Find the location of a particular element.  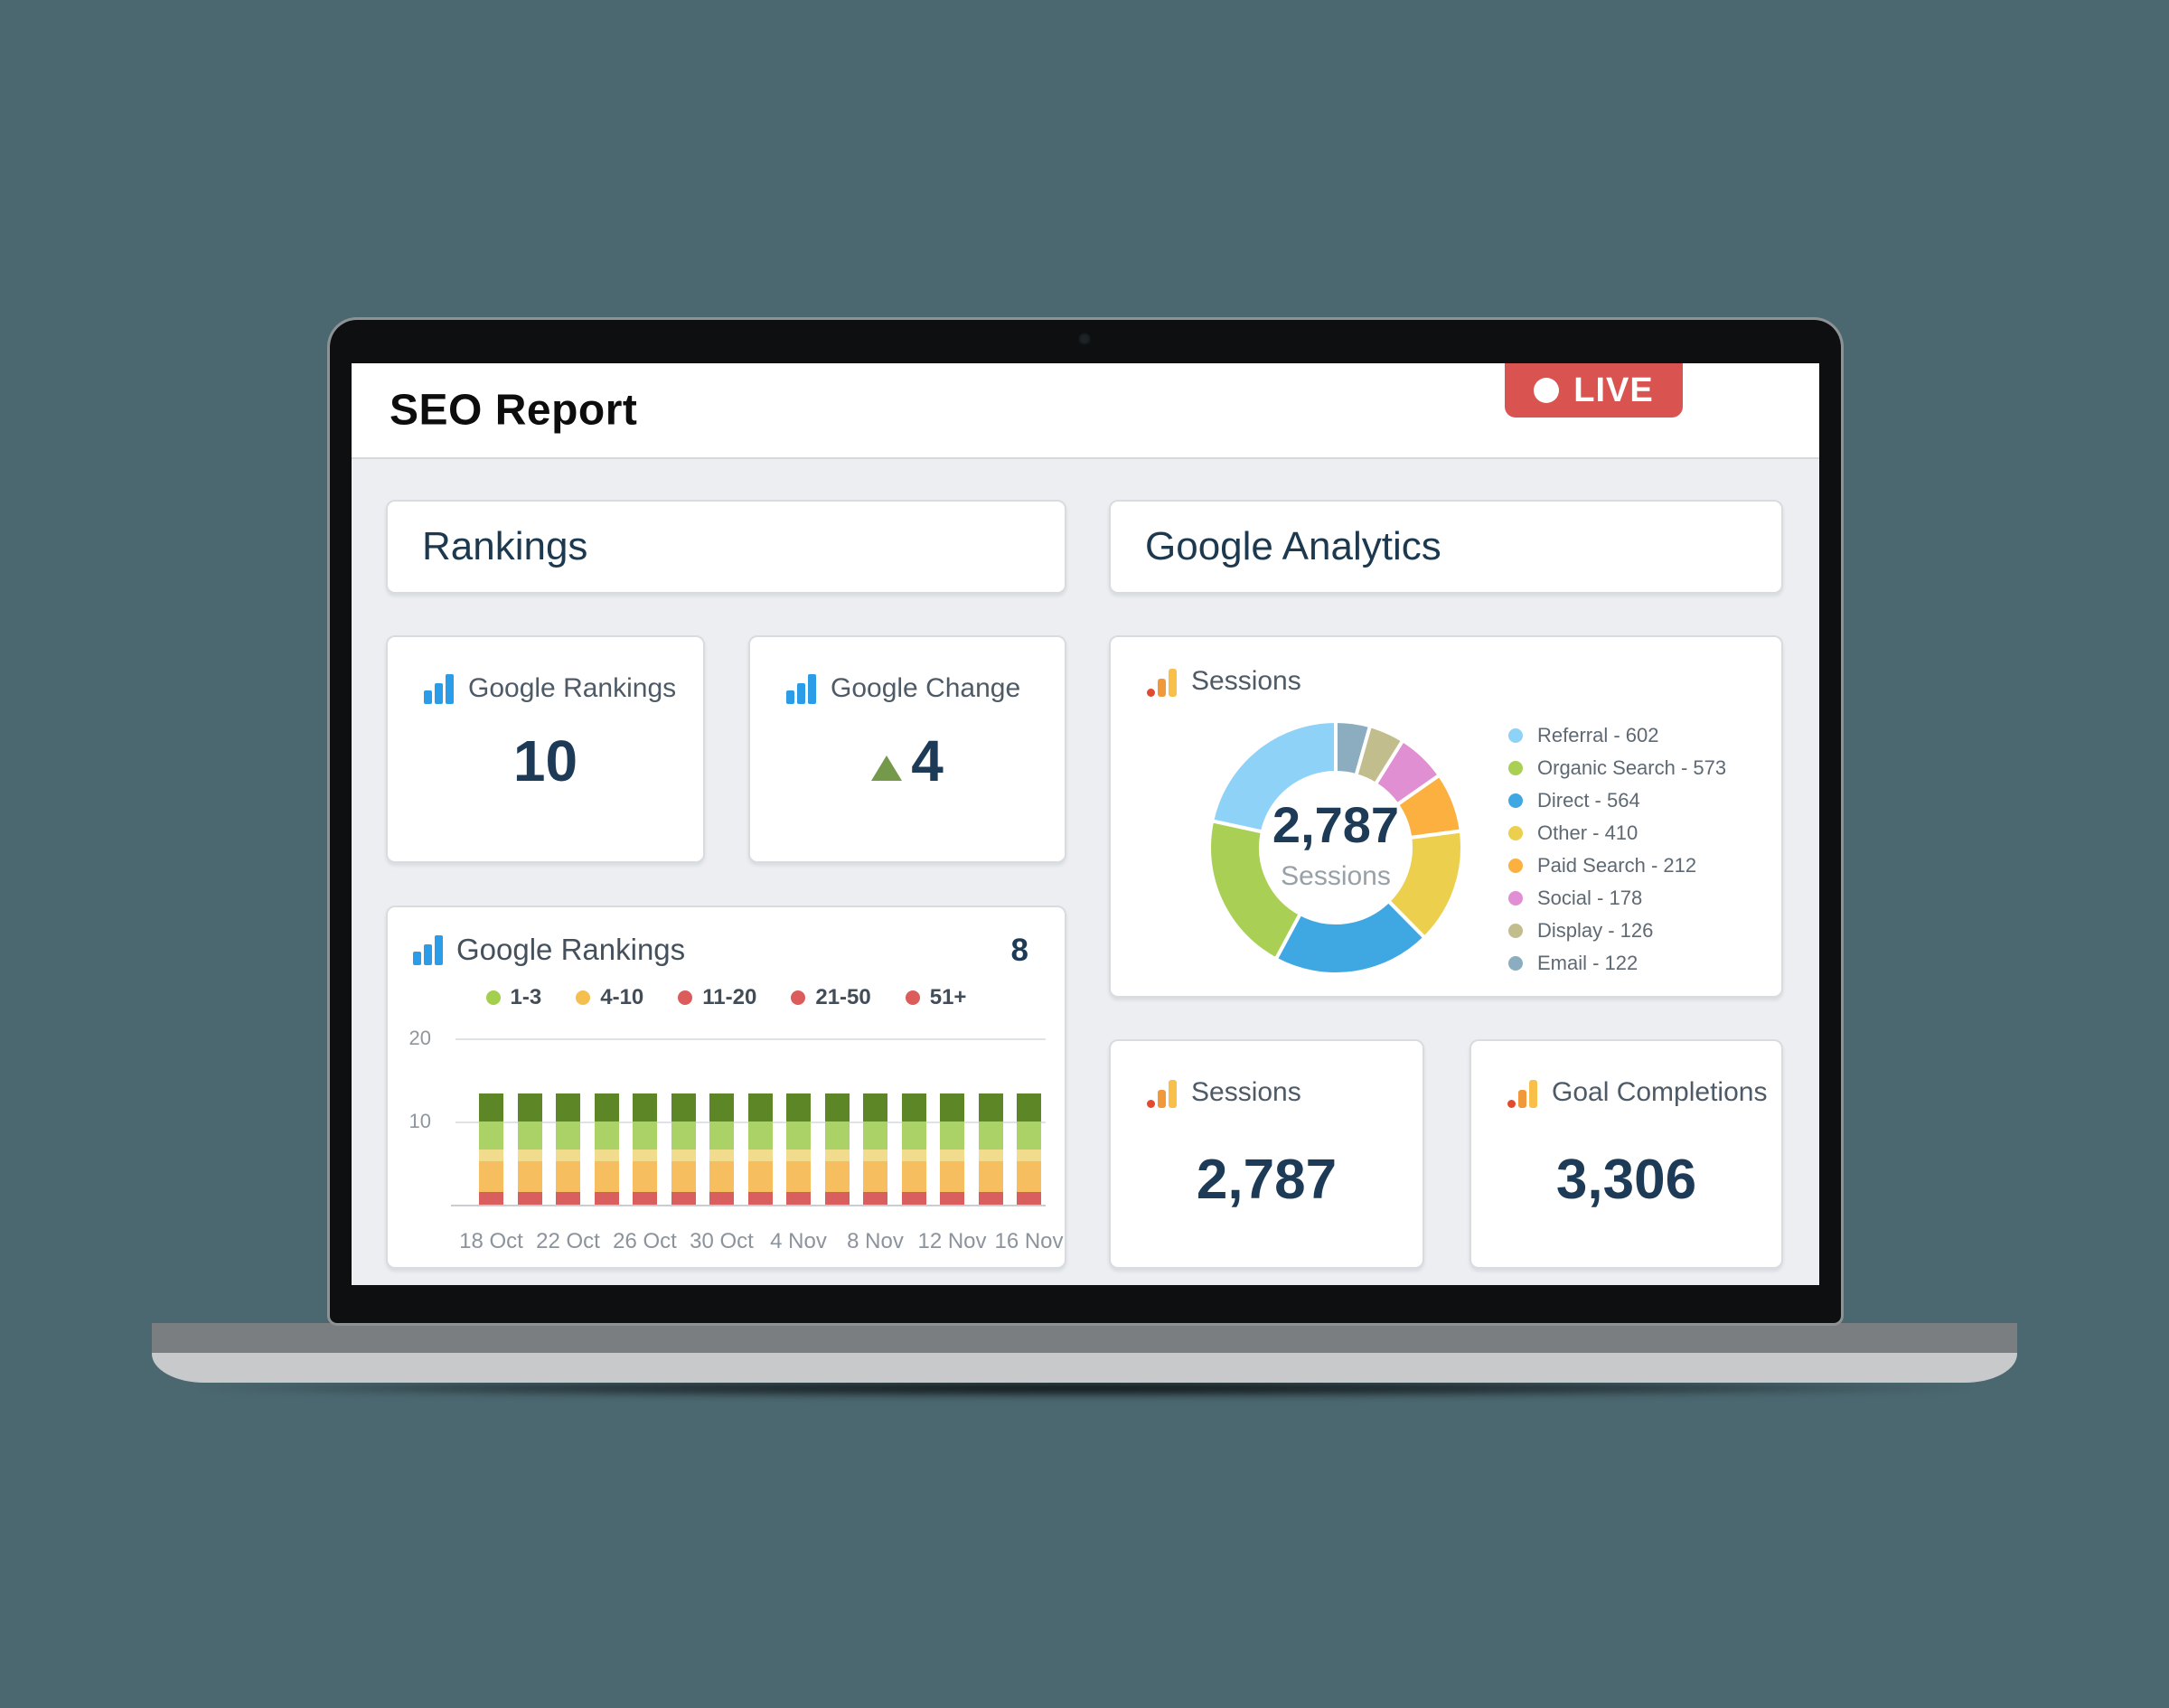

legend-label: Organic Search - 573 is located at coordinates (1632, 767).